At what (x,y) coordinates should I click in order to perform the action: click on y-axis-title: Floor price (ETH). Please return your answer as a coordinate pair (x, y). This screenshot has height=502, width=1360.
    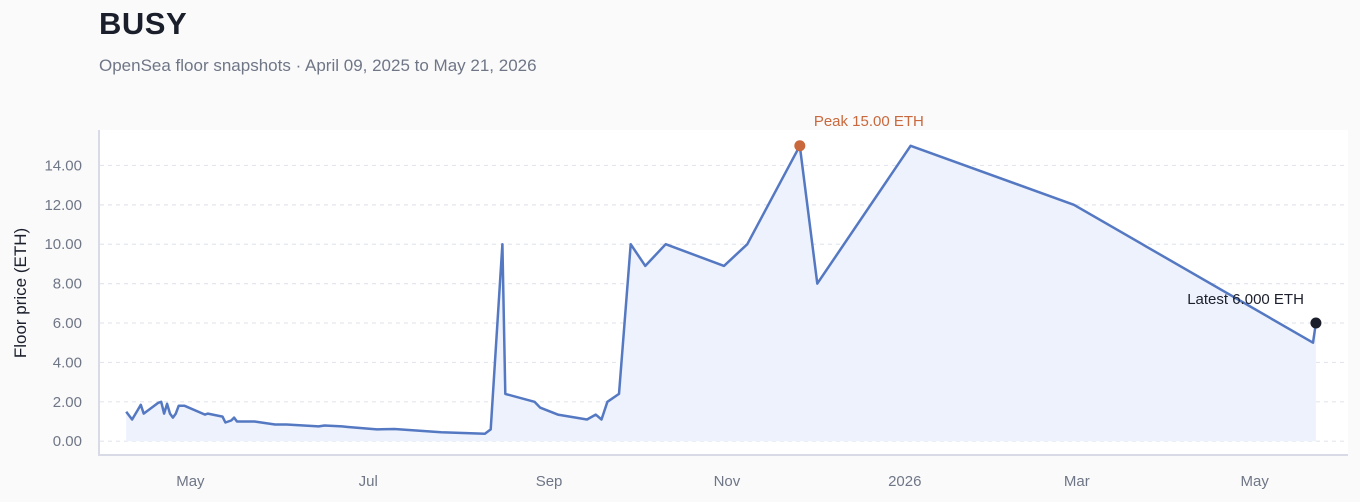
    Looking at the image, I should click on (20, 293).